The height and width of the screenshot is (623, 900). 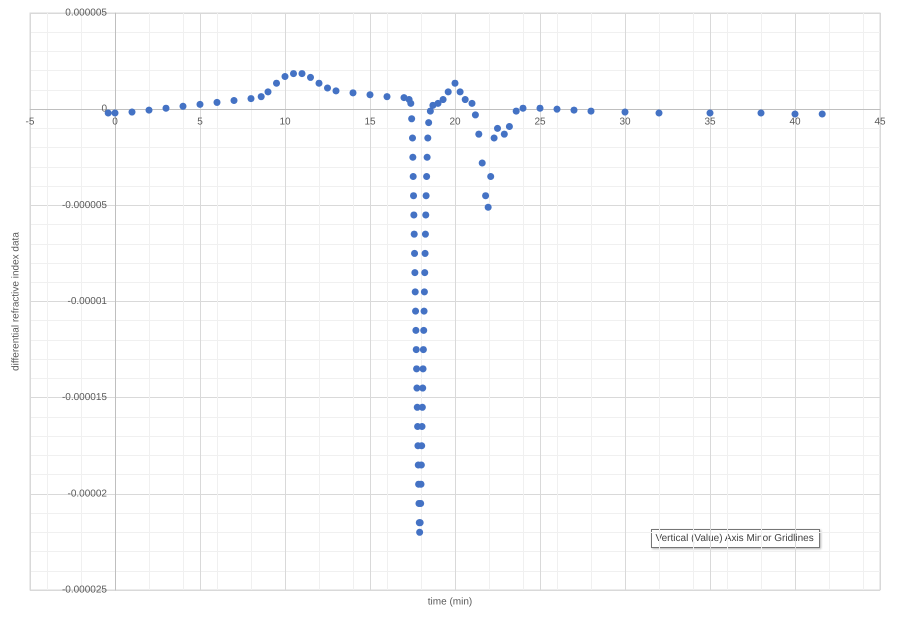 What do you see at coordinates (880, 122) in the screenshot?
I see `x-tick-label: 45` at bounding box center [880, 122].